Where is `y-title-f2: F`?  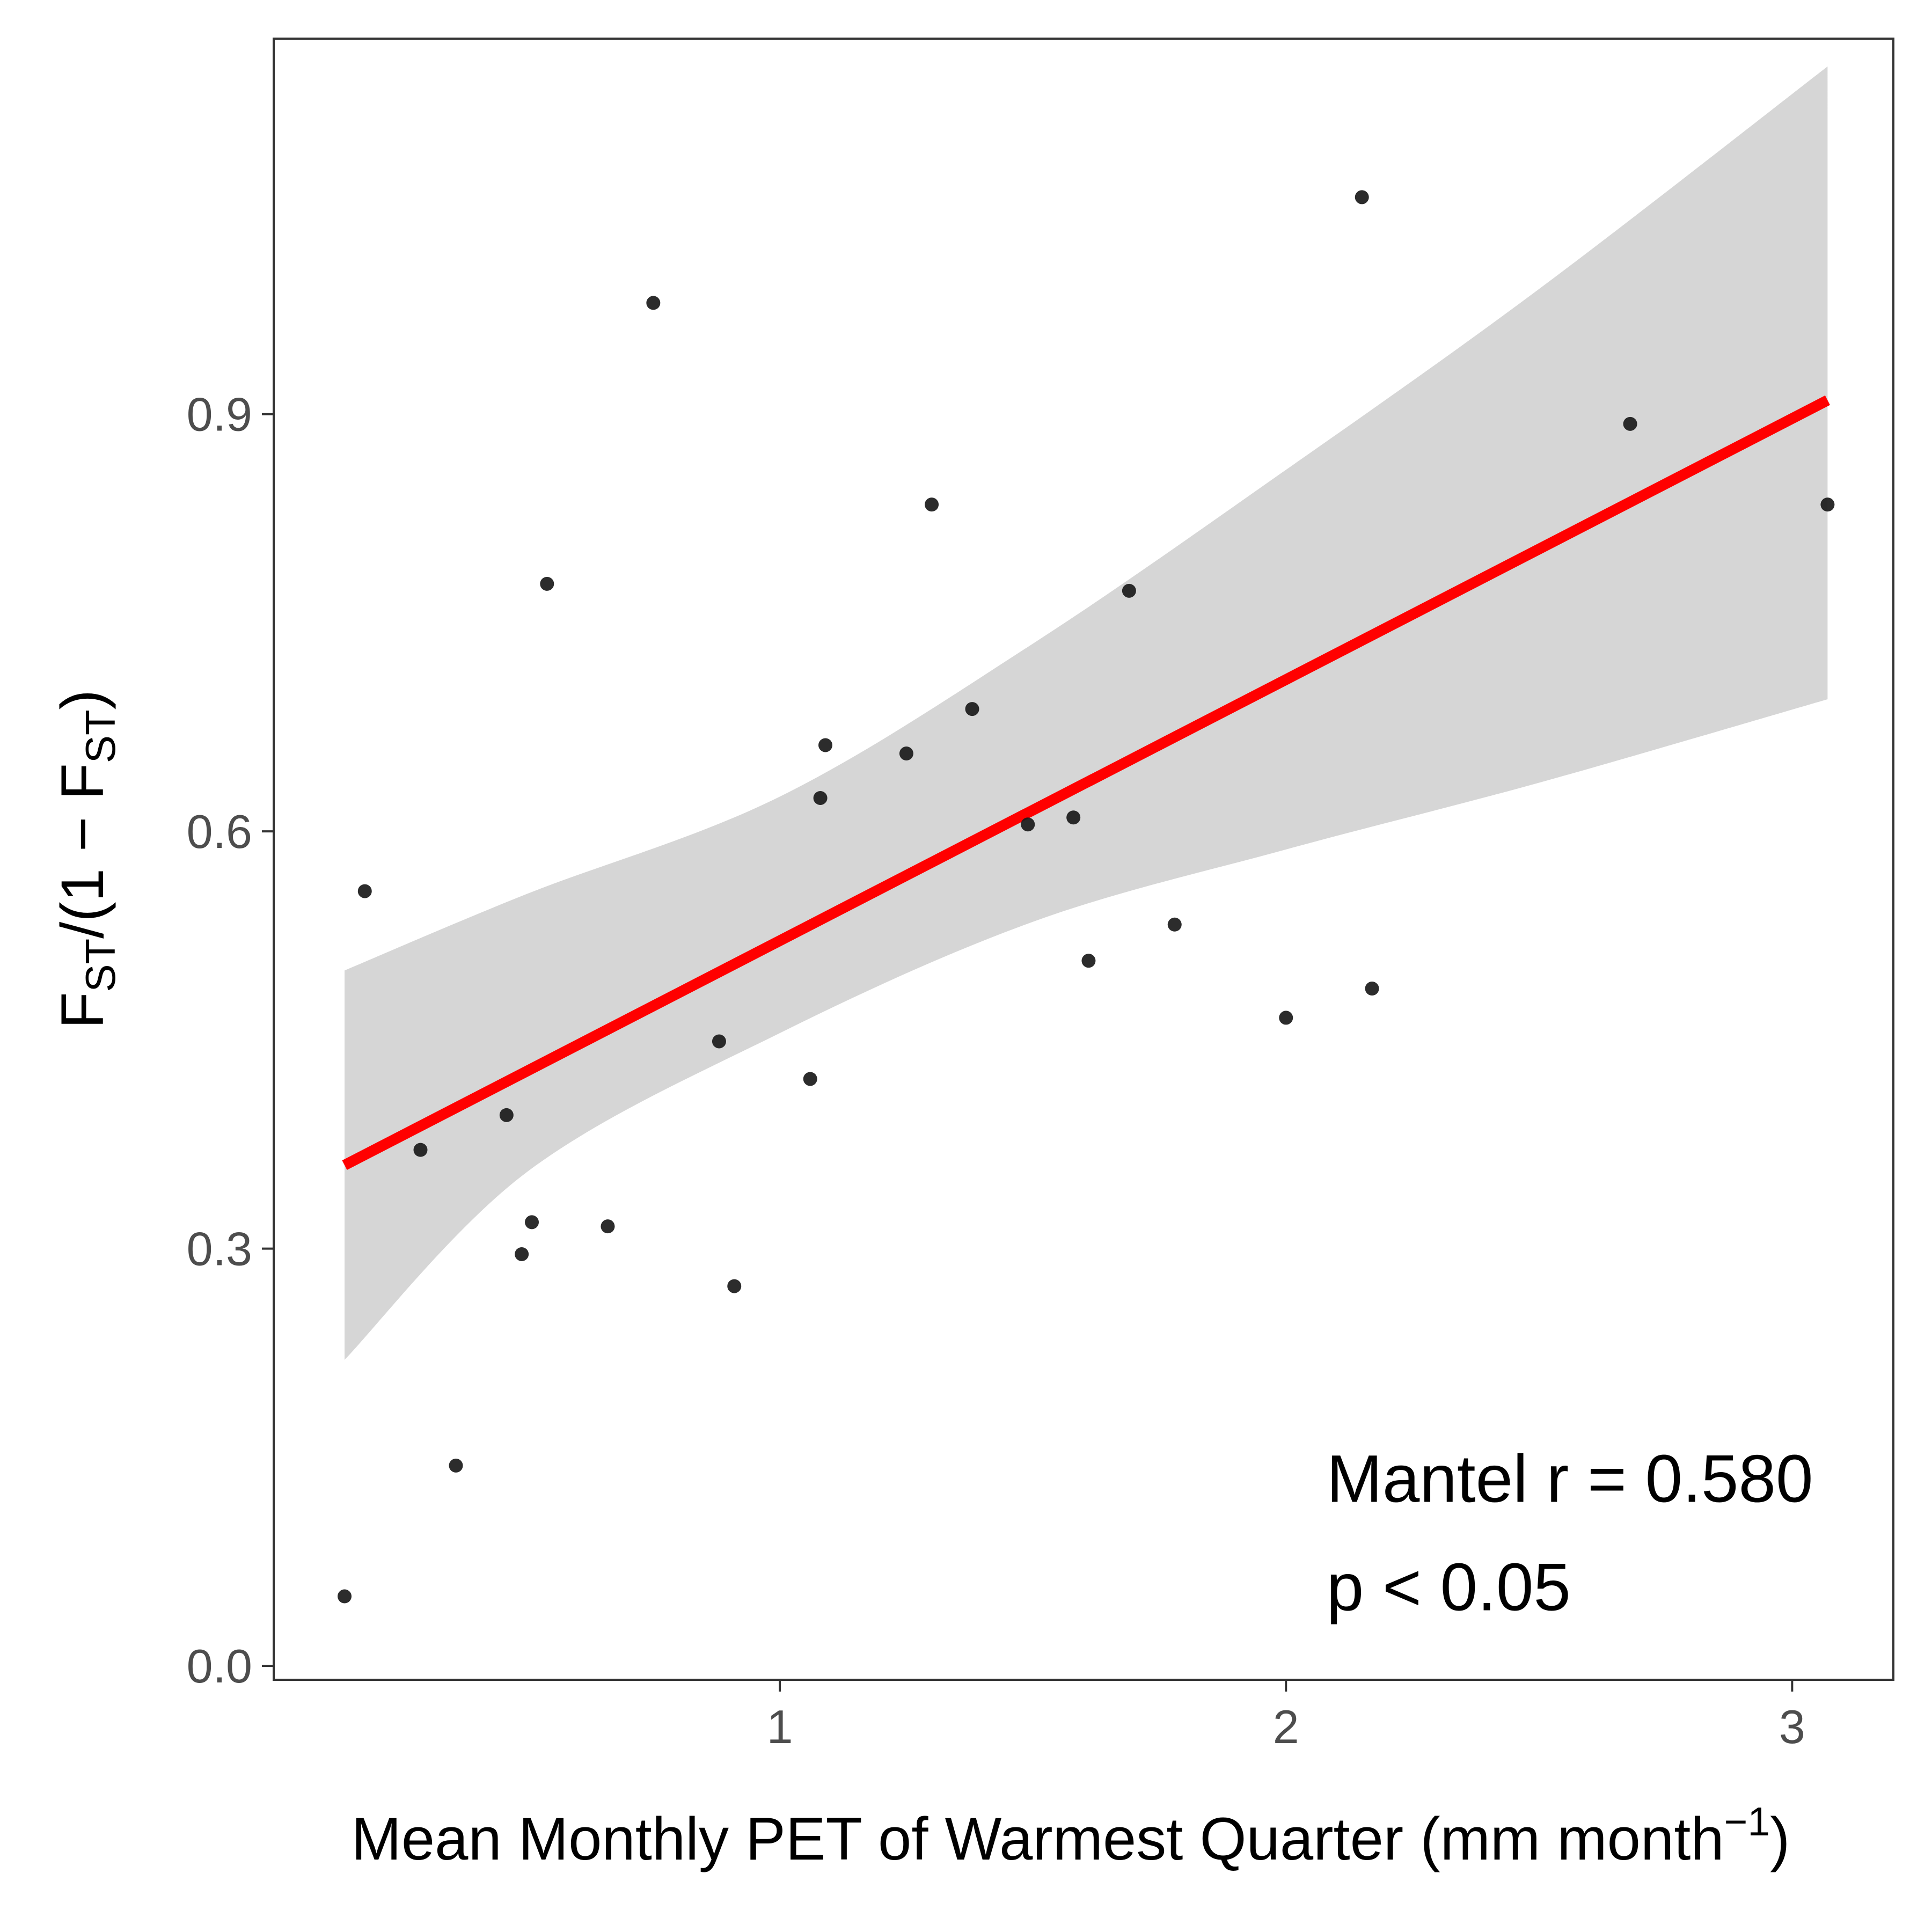 y-title-f2: F is located at coordinates (82, 781).